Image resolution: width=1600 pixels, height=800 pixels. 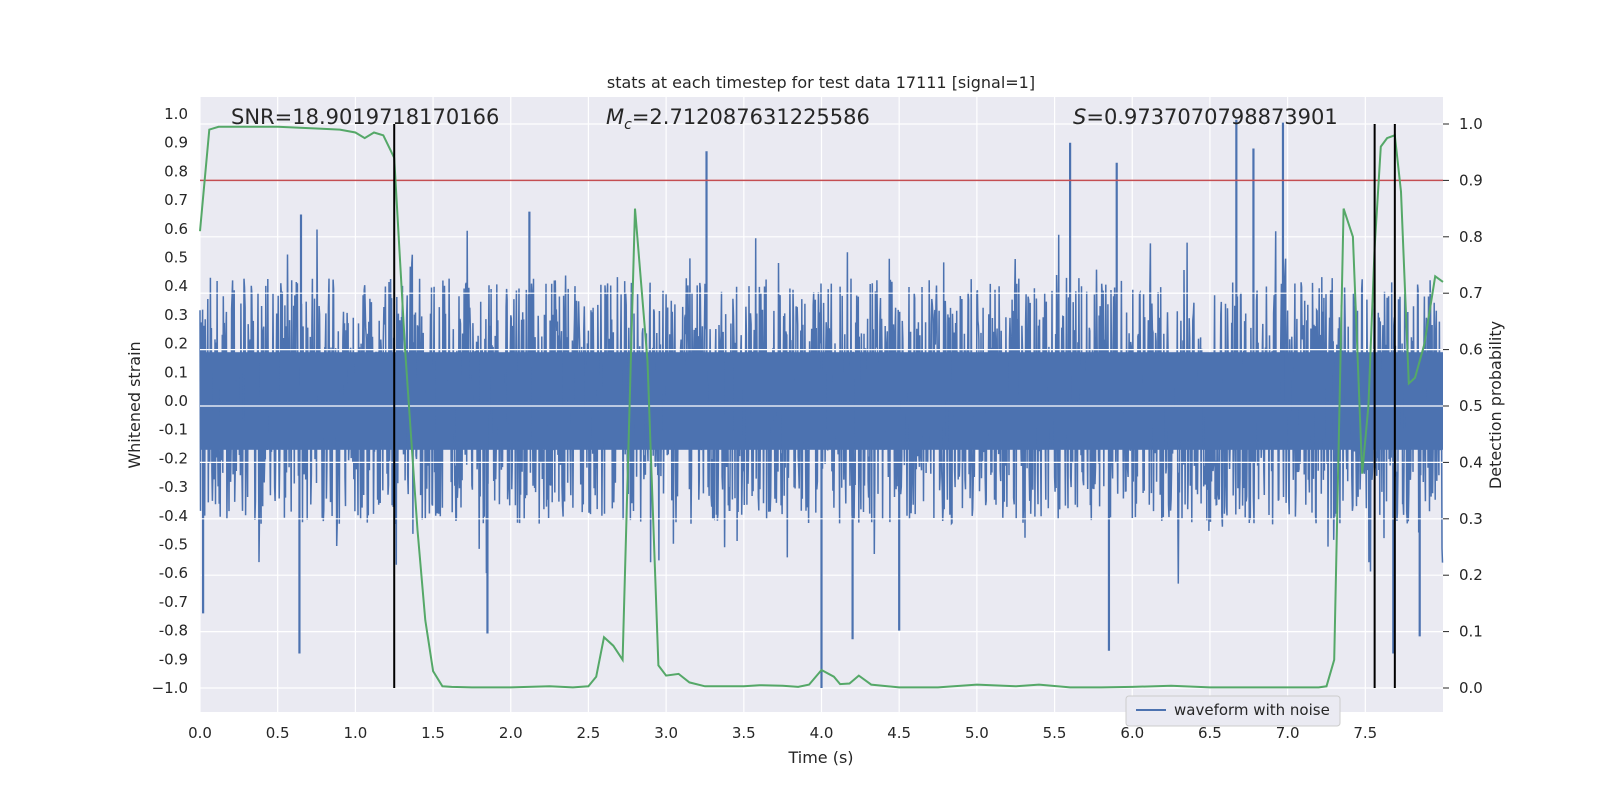 I want to click on x-tick-label-3: 1.5, so click(x=433, y=733).